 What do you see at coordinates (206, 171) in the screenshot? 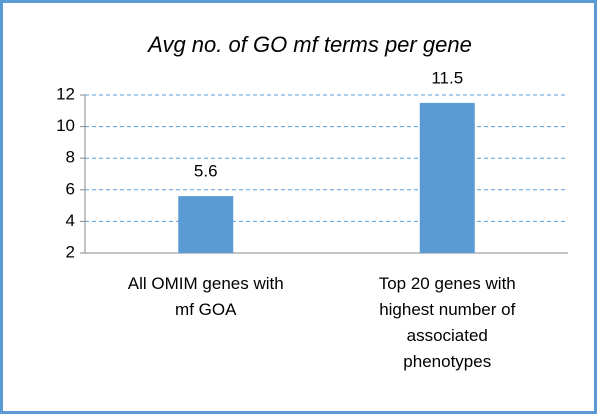
I see `data-label: 5.6` at bounding box center [206, 171].